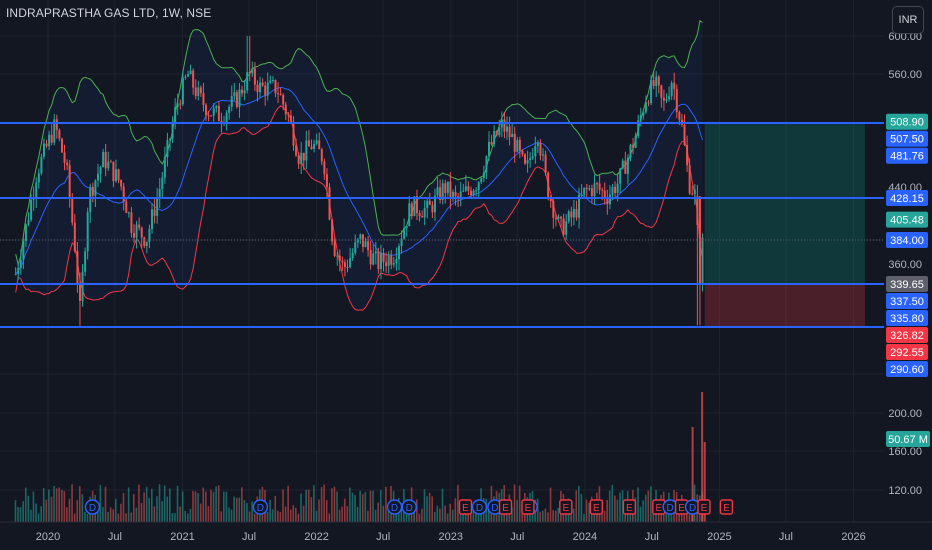 This screenshot has height=550, width=932. What do you see at coordinates (907, 221) in the screenshot?
I see `price-label-text: 405.48` at bounding box center [907, 221].